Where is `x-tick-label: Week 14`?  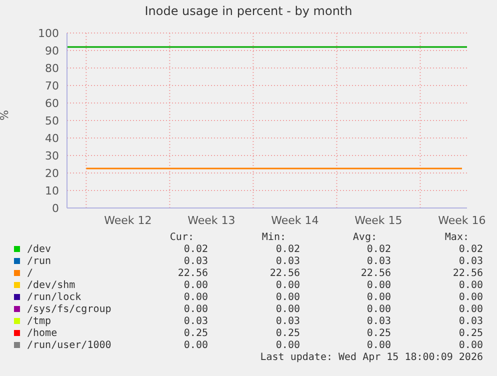 x-tick-label: Week 14 is located at coordinates (295, 220).